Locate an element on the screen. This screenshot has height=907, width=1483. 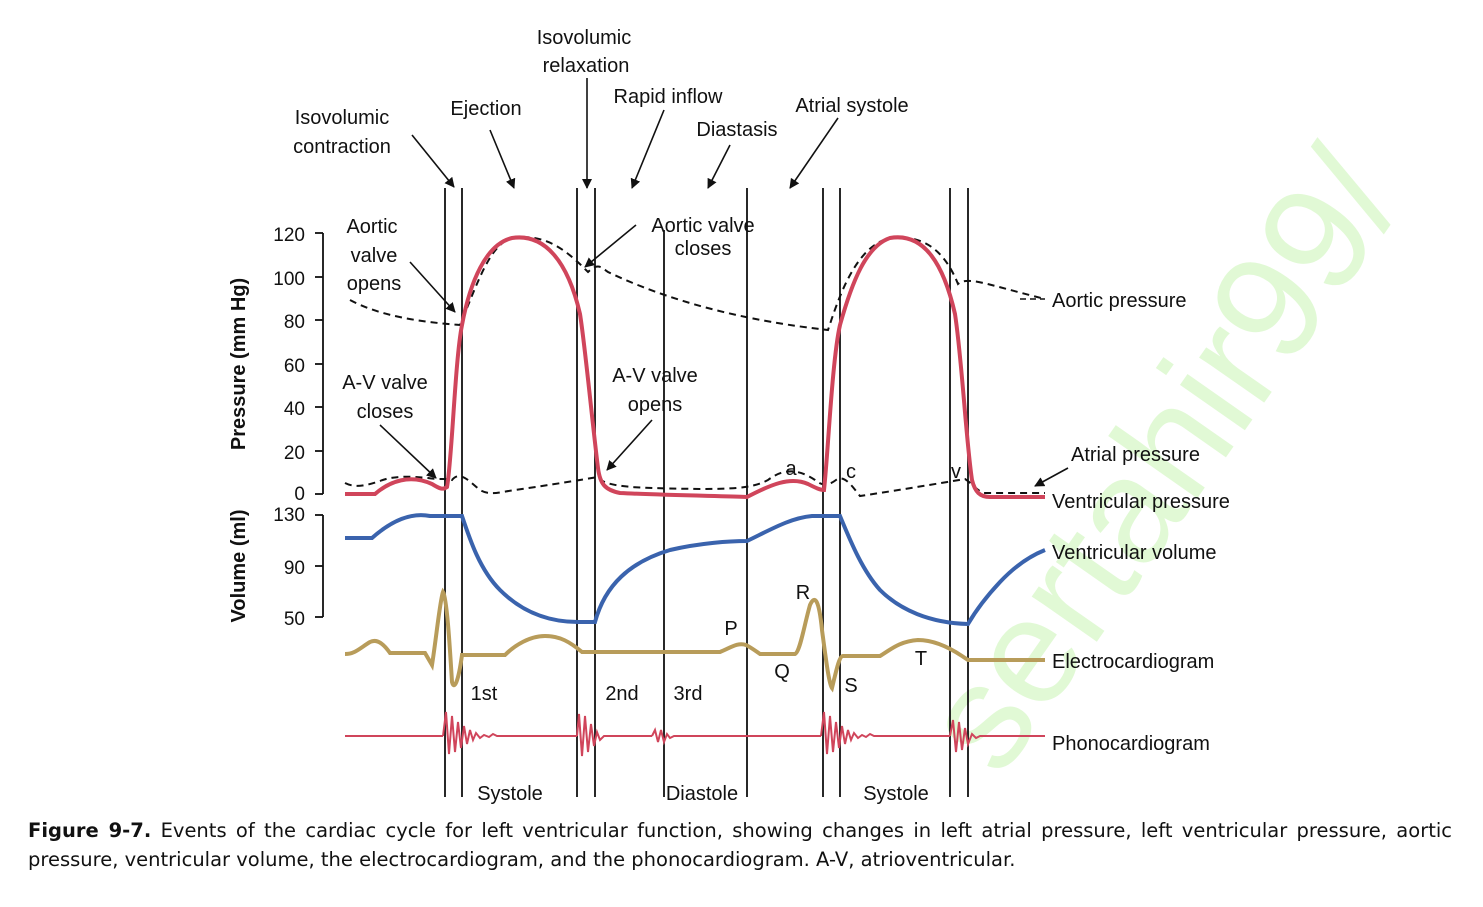
aortic-valve-closes-label: closes is located at coordinates (703, 249).